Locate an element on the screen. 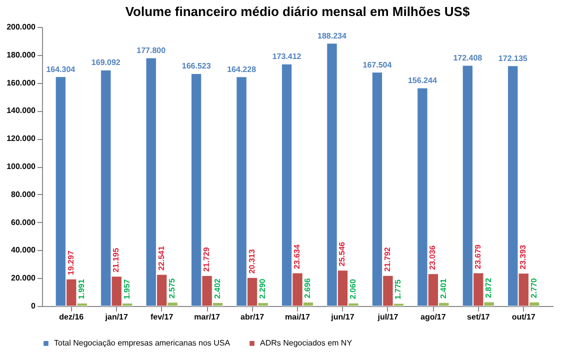  data-label: 169.092 is located at coordinates (106, 63).